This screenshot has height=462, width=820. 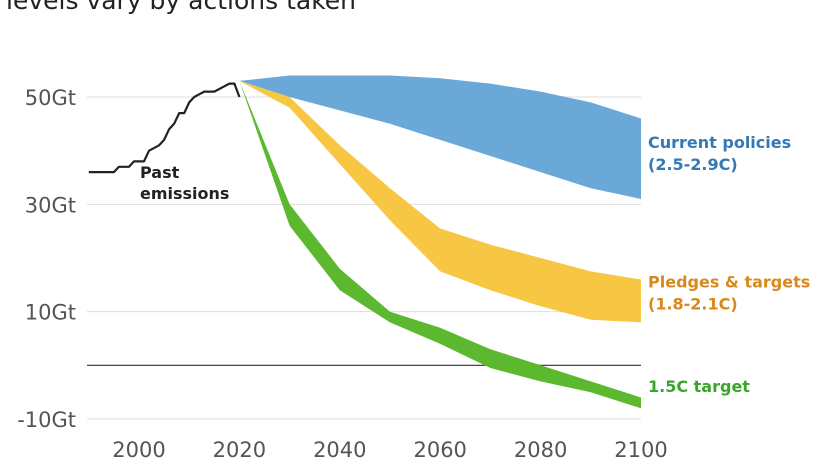 I want to click on y-tick-label: 30Gt, so click(x=50, y=205).